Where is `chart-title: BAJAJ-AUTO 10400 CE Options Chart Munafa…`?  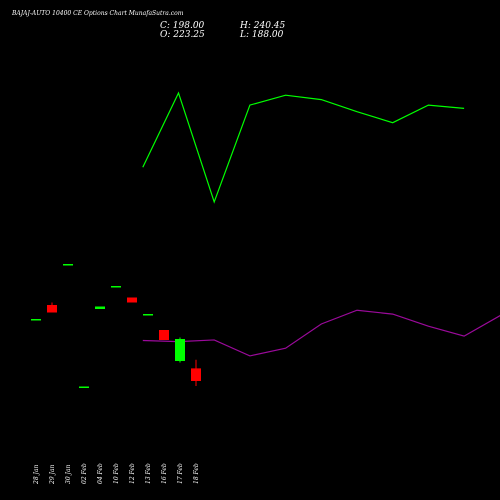
chart-title: BAJAJ-AUTO 10400 CE Options Chart Munafa… is located at coordinates (98, 13).